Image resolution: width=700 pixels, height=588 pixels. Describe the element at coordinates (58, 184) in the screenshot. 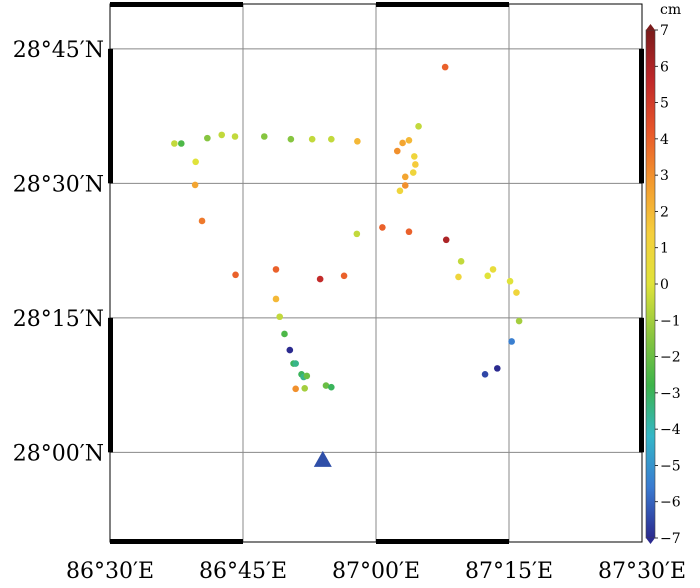

I see `latitude-label: 28°30′N` at that location.